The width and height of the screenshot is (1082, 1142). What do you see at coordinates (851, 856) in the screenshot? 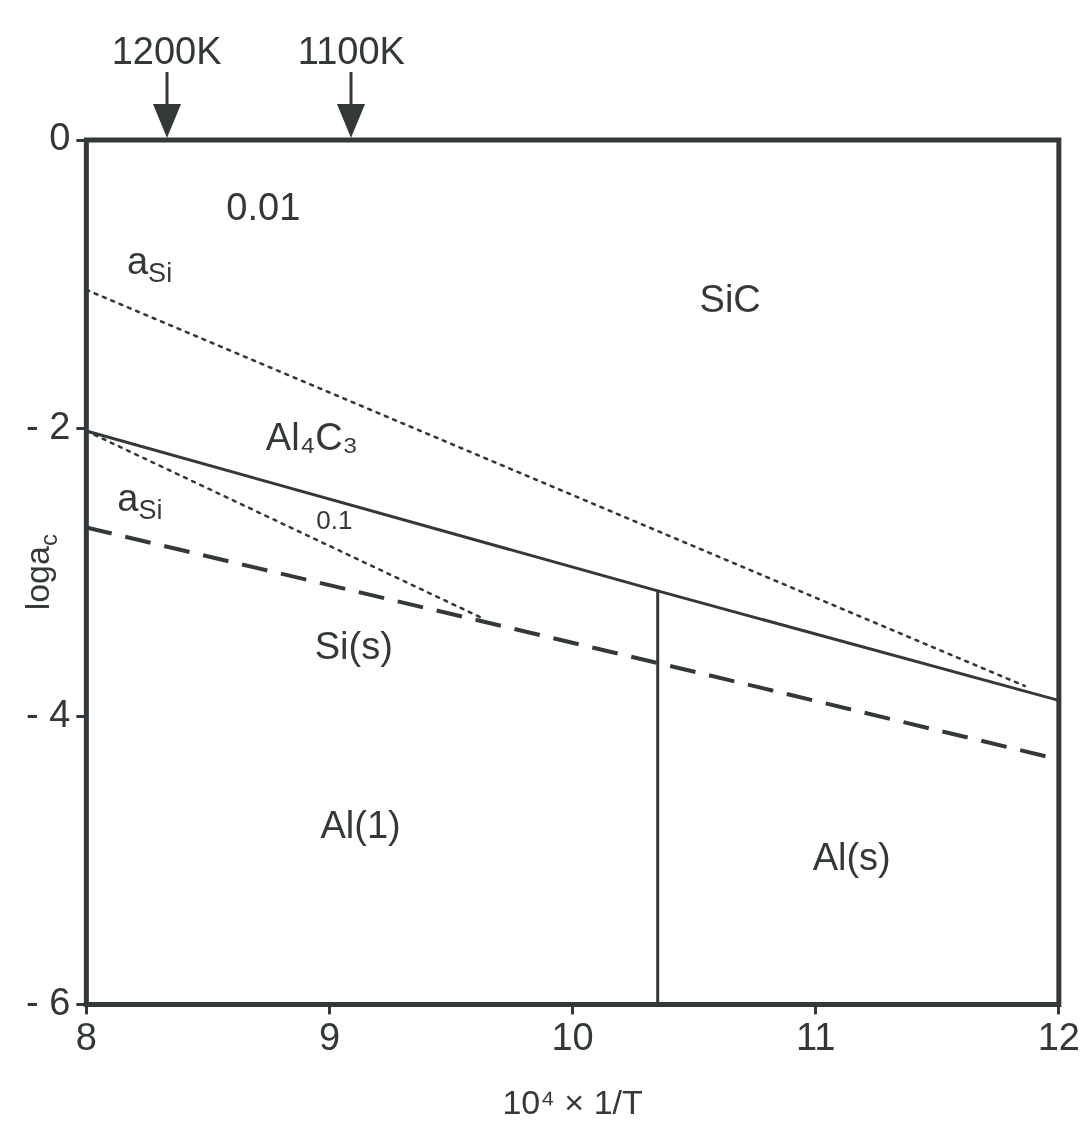
I see `annotation: Al(s)` at bounding box center [851, 856].